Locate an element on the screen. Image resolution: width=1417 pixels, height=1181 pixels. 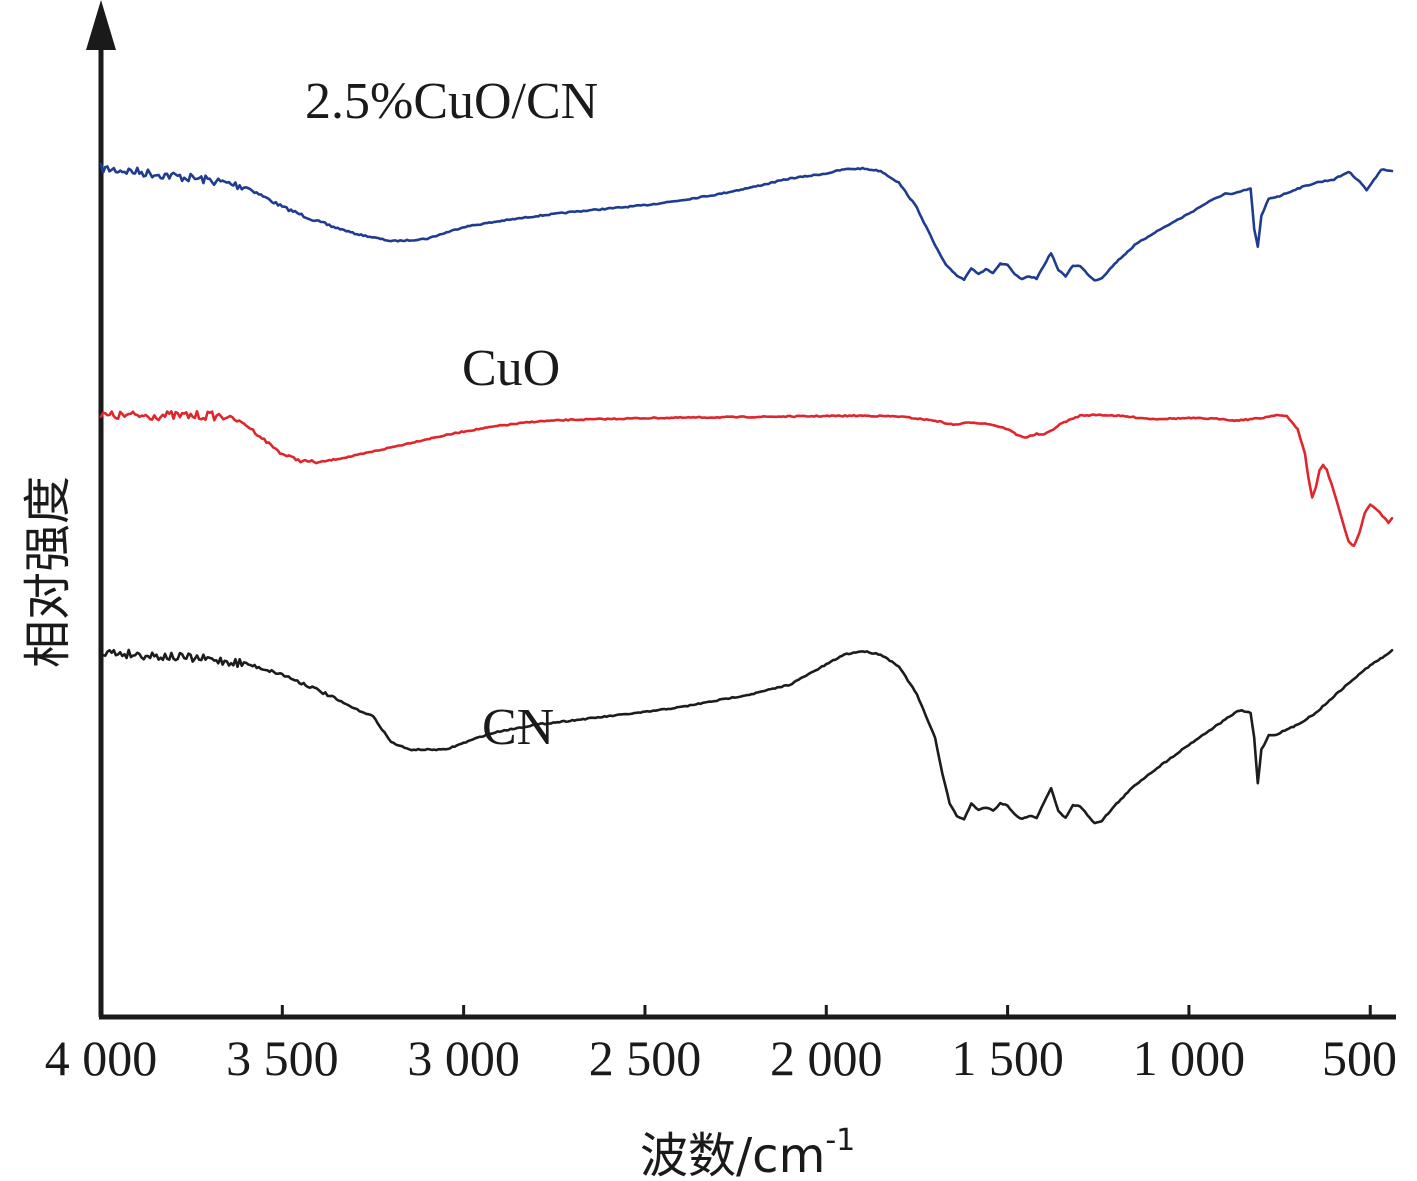
x-tick-label: 500 is located at coordinates (1359, 1058).